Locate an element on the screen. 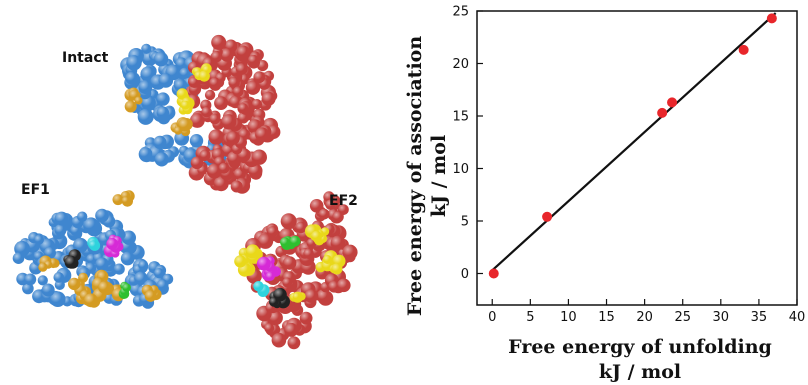 Image resolution: width=808 pixels, height=385 pixels. x-axis-title-line2: kJ / mol is located at coordinates (640, 372).